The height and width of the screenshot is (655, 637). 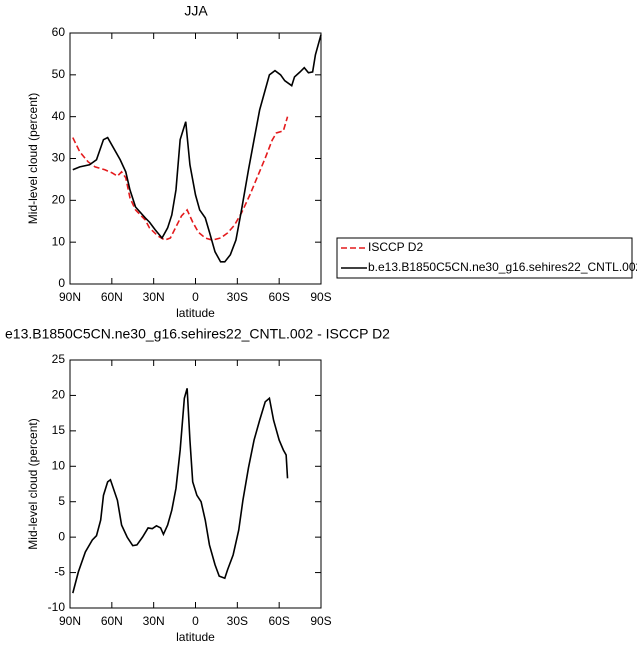 I want to click on y-tick-label: -5, so click(x=59, y=572).